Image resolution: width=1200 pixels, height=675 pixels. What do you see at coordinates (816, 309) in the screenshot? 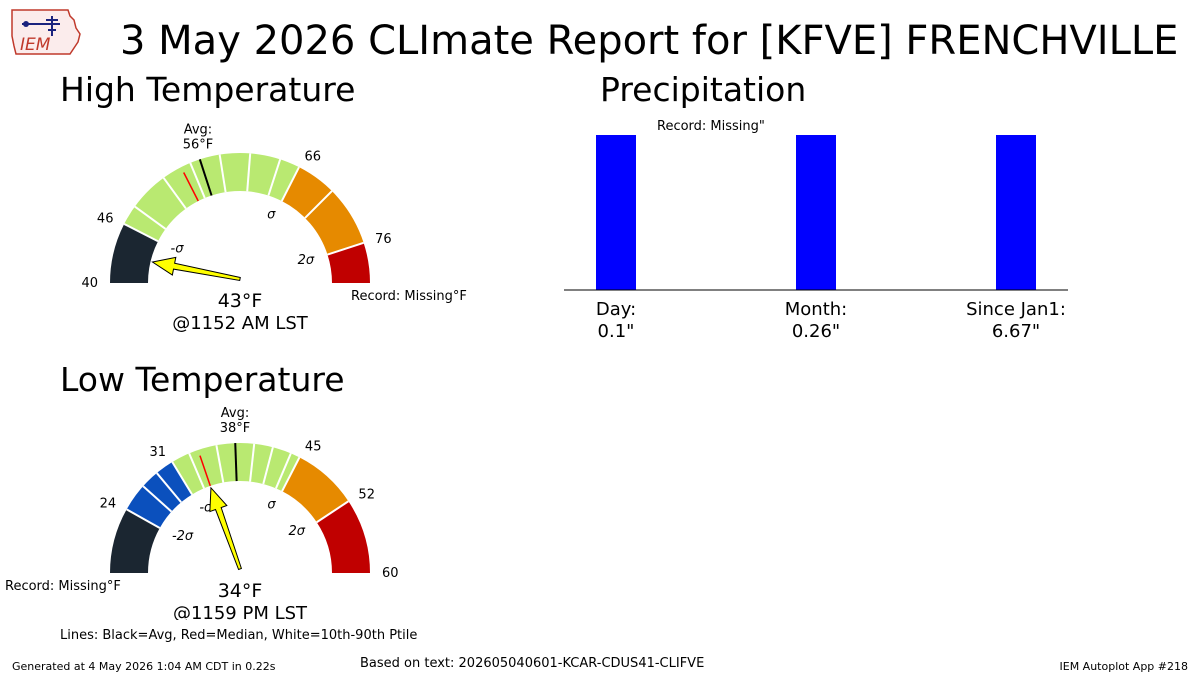
I see `category-label: Month:` at bounding box center [816, 309].